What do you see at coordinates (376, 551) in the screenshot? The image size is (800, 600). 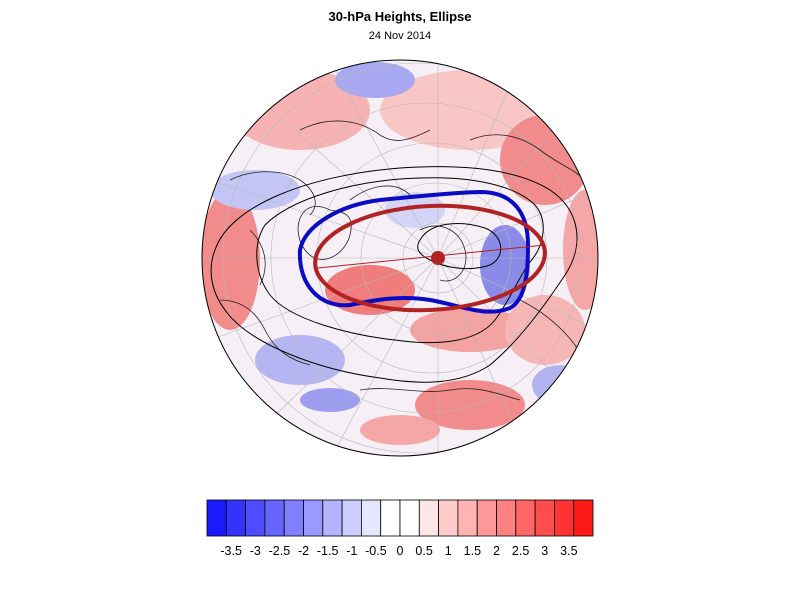 I see `colorbar-tick-label: -0.5` at bounding box center [376, 551].